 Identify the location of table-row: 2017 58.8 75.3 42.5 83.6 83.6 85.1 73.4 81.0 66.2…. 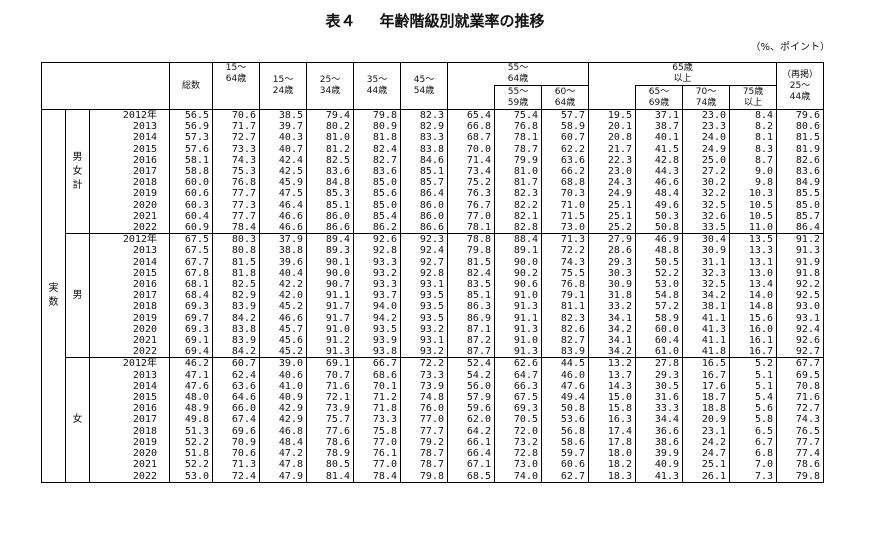
(433, 172).